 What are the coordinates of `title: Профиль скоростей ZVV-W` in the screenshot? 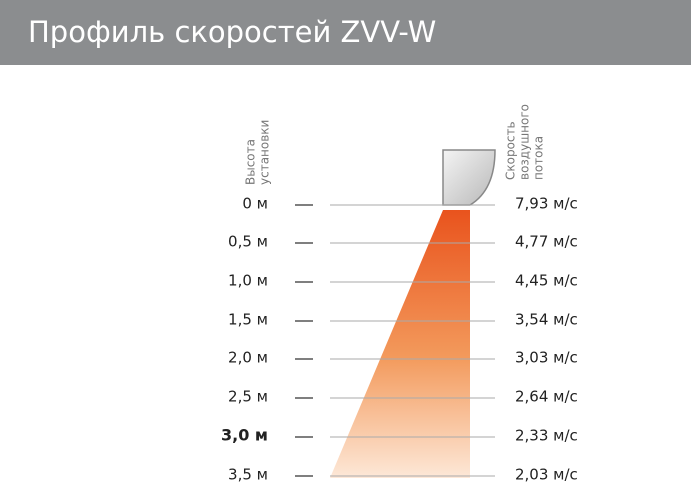 It's located at (232, 32).